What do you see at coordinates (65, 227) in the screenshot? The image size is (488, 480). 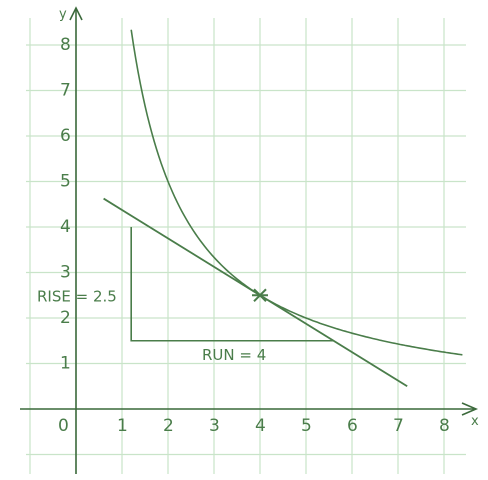 I see `y-tick-label: 4` at bounding box center [65, 227].